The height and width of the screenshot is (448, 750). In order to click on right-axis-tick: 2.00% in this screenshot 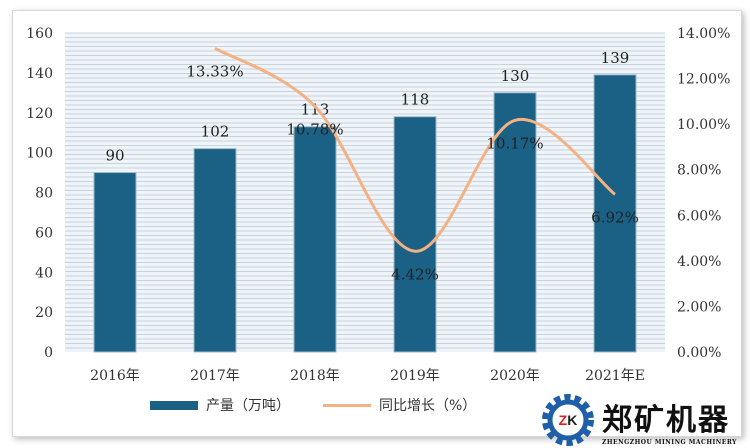, I will do `click(699, 307)`.